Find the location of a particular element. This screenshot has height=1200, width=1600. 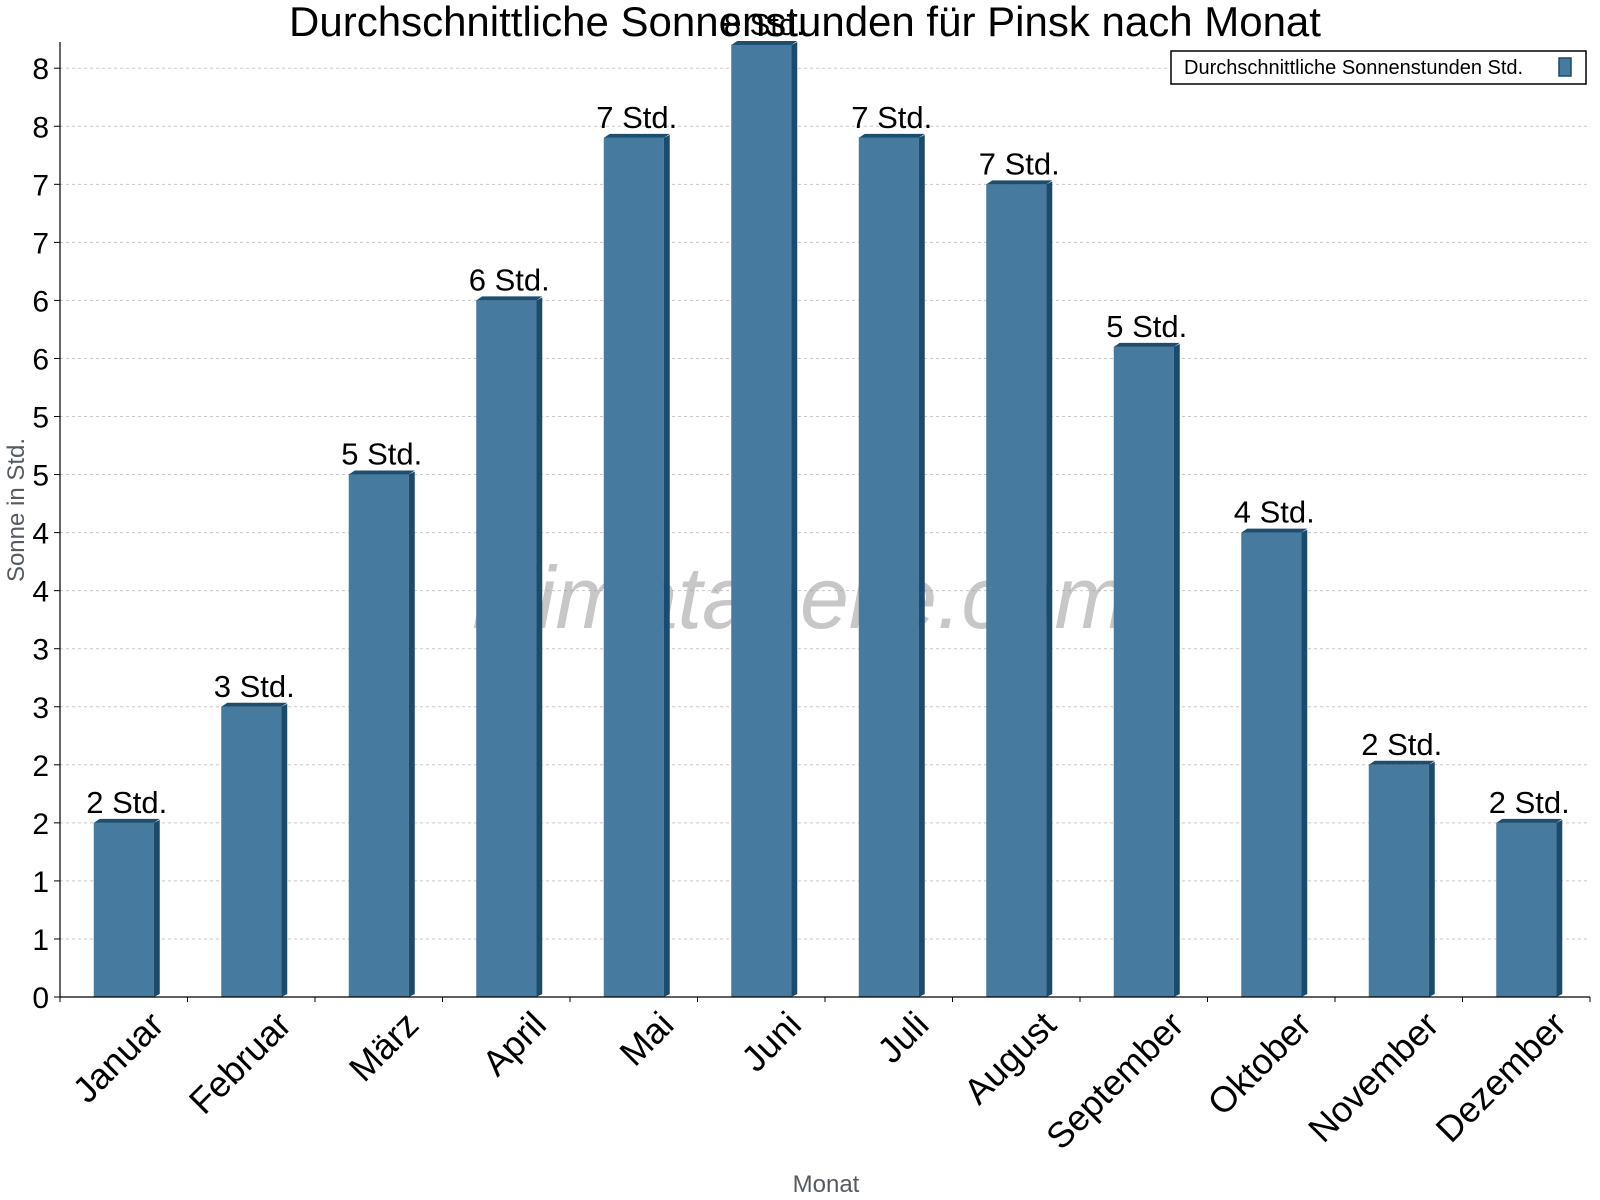

bar-februar is located at coordinates (254, 849).